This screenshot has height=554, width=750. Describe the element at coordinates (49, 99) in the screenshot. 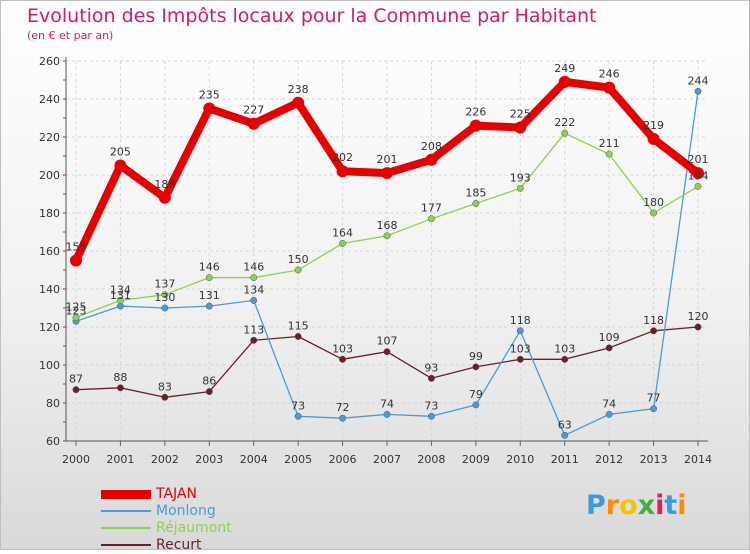

I see `y-tick-label: 240` at that location.